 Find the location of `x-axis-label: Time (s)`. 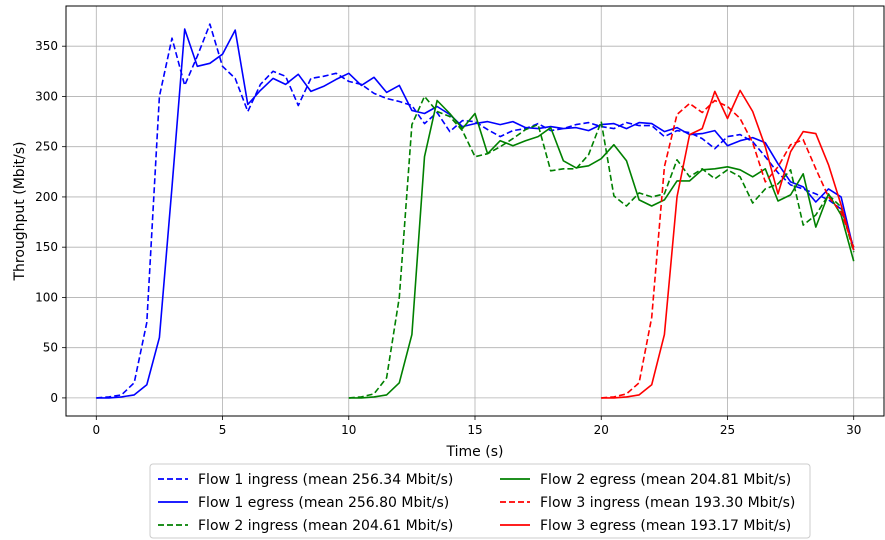

x-axis-label: Time (s) is located at coordinates (475, 452).